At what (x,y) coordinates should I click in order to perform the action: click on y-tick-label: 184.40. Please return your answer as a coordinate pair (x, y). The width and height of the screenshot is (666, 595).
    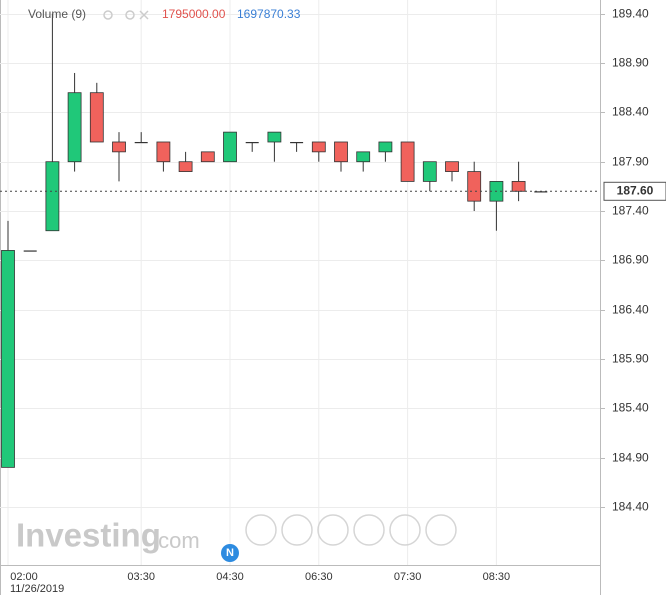
    Looking at the image, I should click on (630, 507).